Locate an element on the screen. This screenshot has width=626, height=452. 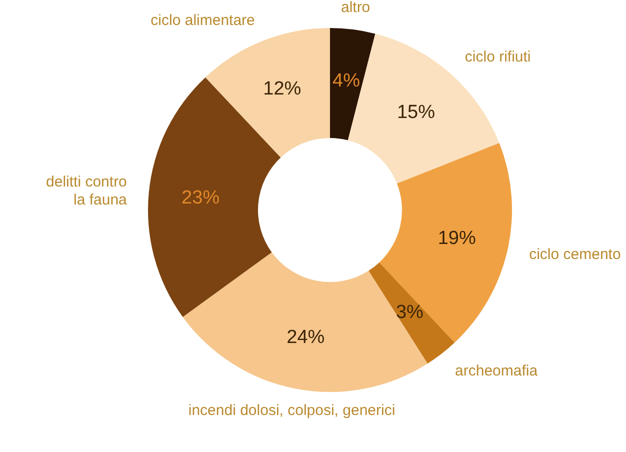
slice-label: incendi dolosi, colposi, generici is located at coordinates (292, 410).